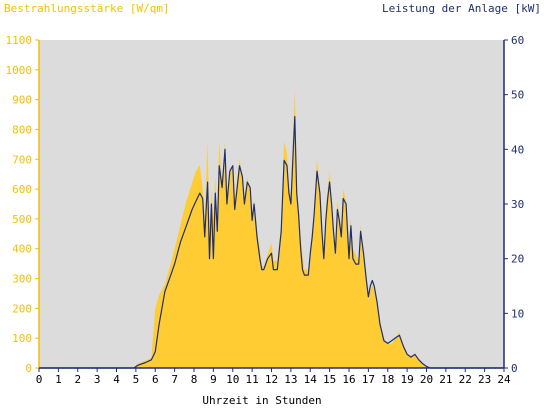 Image resolution: width=544 pixels, height=408 pixels. What do you see at coordinates (22, 249) in the screenshot?
I see `left-axis-tick-label: 400` at bounding box center [22, 249].